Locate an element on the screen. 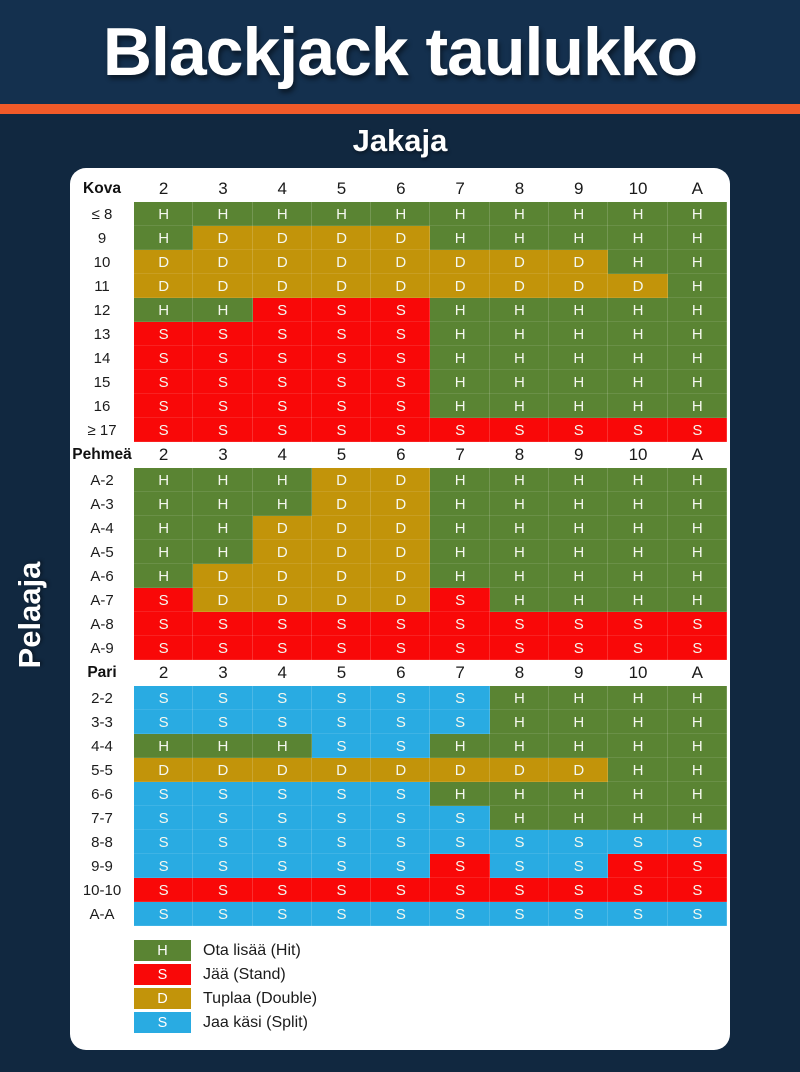 This screenshot has width=800, height=1072. strategy-row: 12 H H S S S H H H H H is located at coordinates (400, 310).